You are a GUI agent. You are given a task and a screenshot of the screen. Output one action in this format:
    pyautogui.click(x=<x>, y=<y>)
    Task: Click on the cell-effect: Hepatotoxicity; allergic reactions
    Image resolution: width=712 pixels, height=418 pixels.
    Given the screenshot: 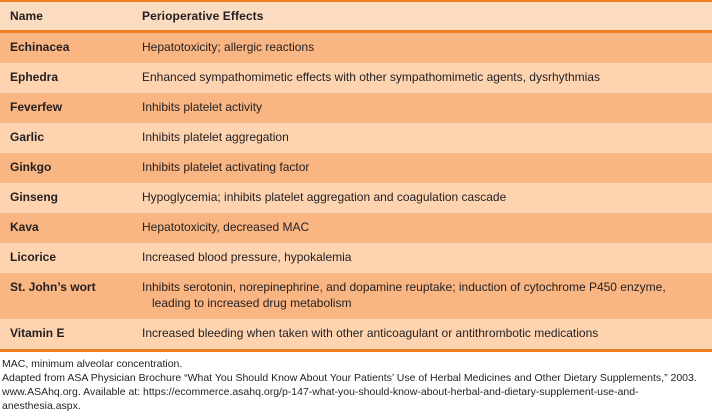 What is the action you would take?
    pyautogui.click(x=423, y=47)
    